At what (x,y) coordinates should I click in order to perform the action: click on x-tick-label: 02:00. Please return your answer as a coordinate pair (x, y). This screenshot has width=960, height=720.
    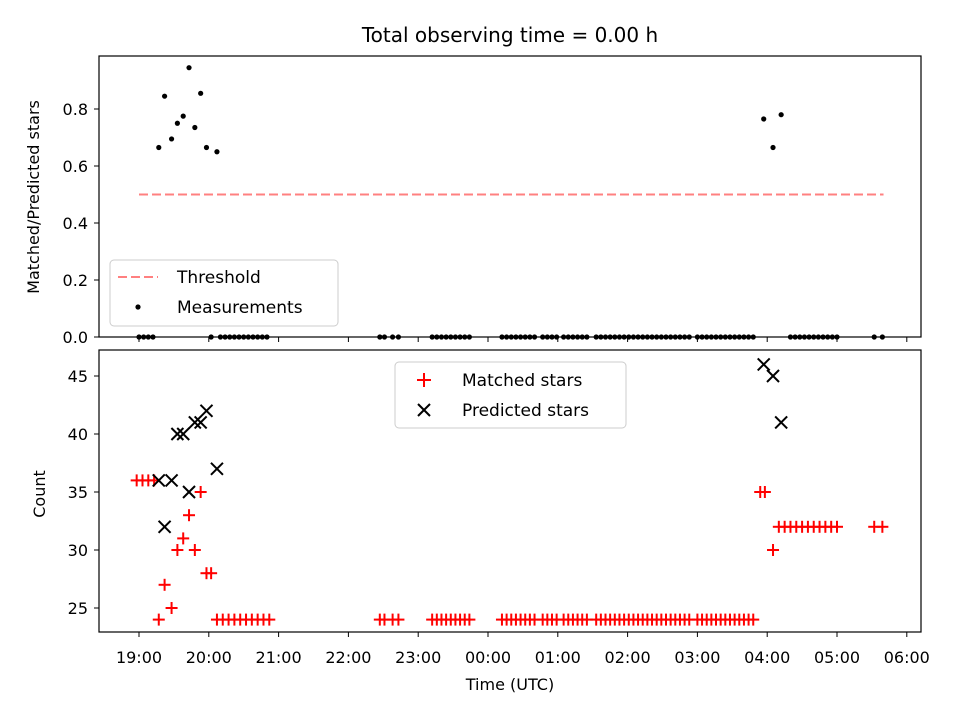
    Looking at the image, I should click on (628, 657).